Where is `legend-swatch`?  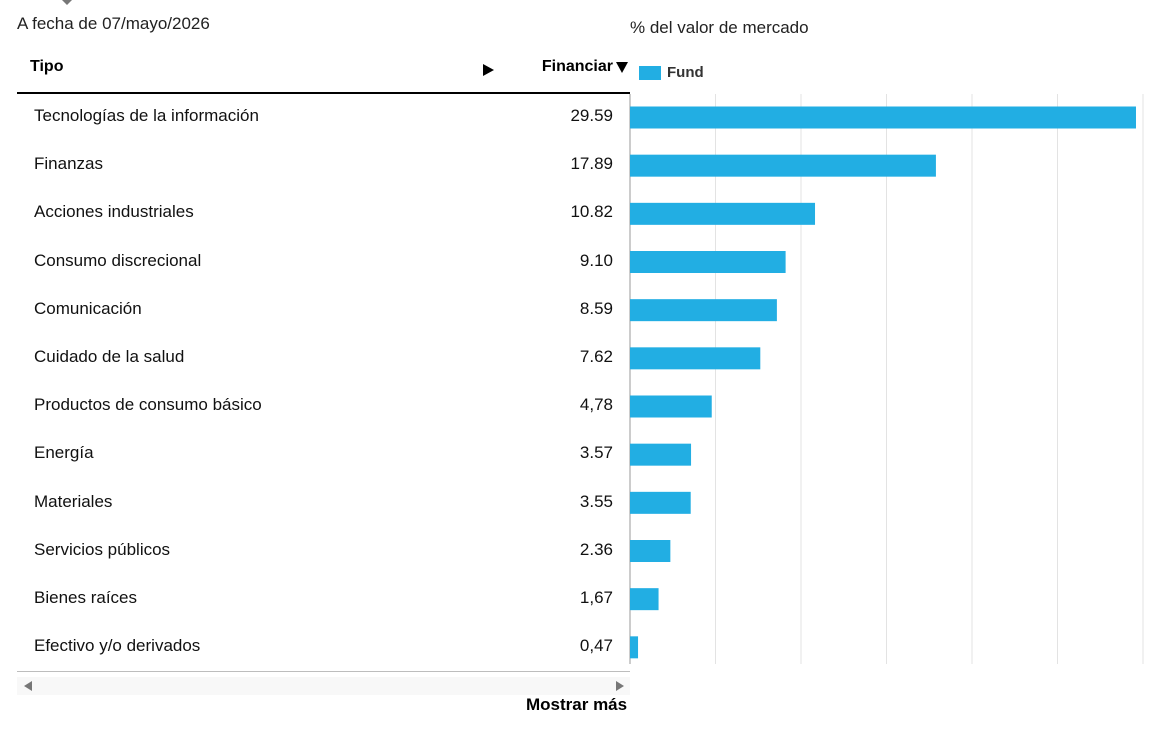 legend-swatch is located at coordinates (650, 72).